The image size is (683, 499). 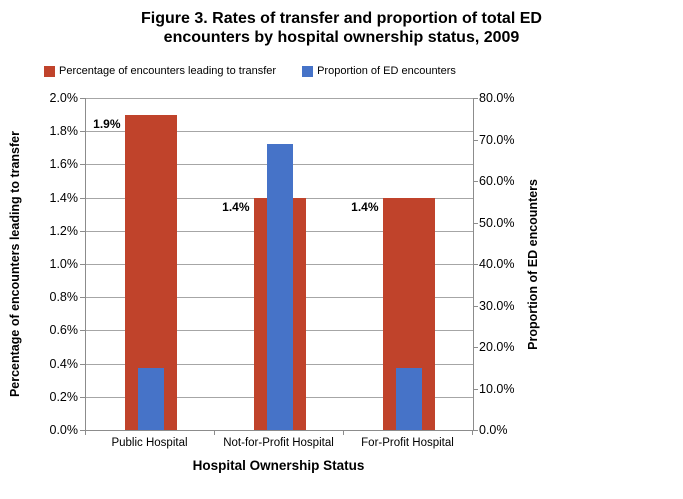 What do you see at coordinates (497, 388) in the screenshot?
I see `right-axis-tick-label: 10.0%` at bounding box center [497, 388].